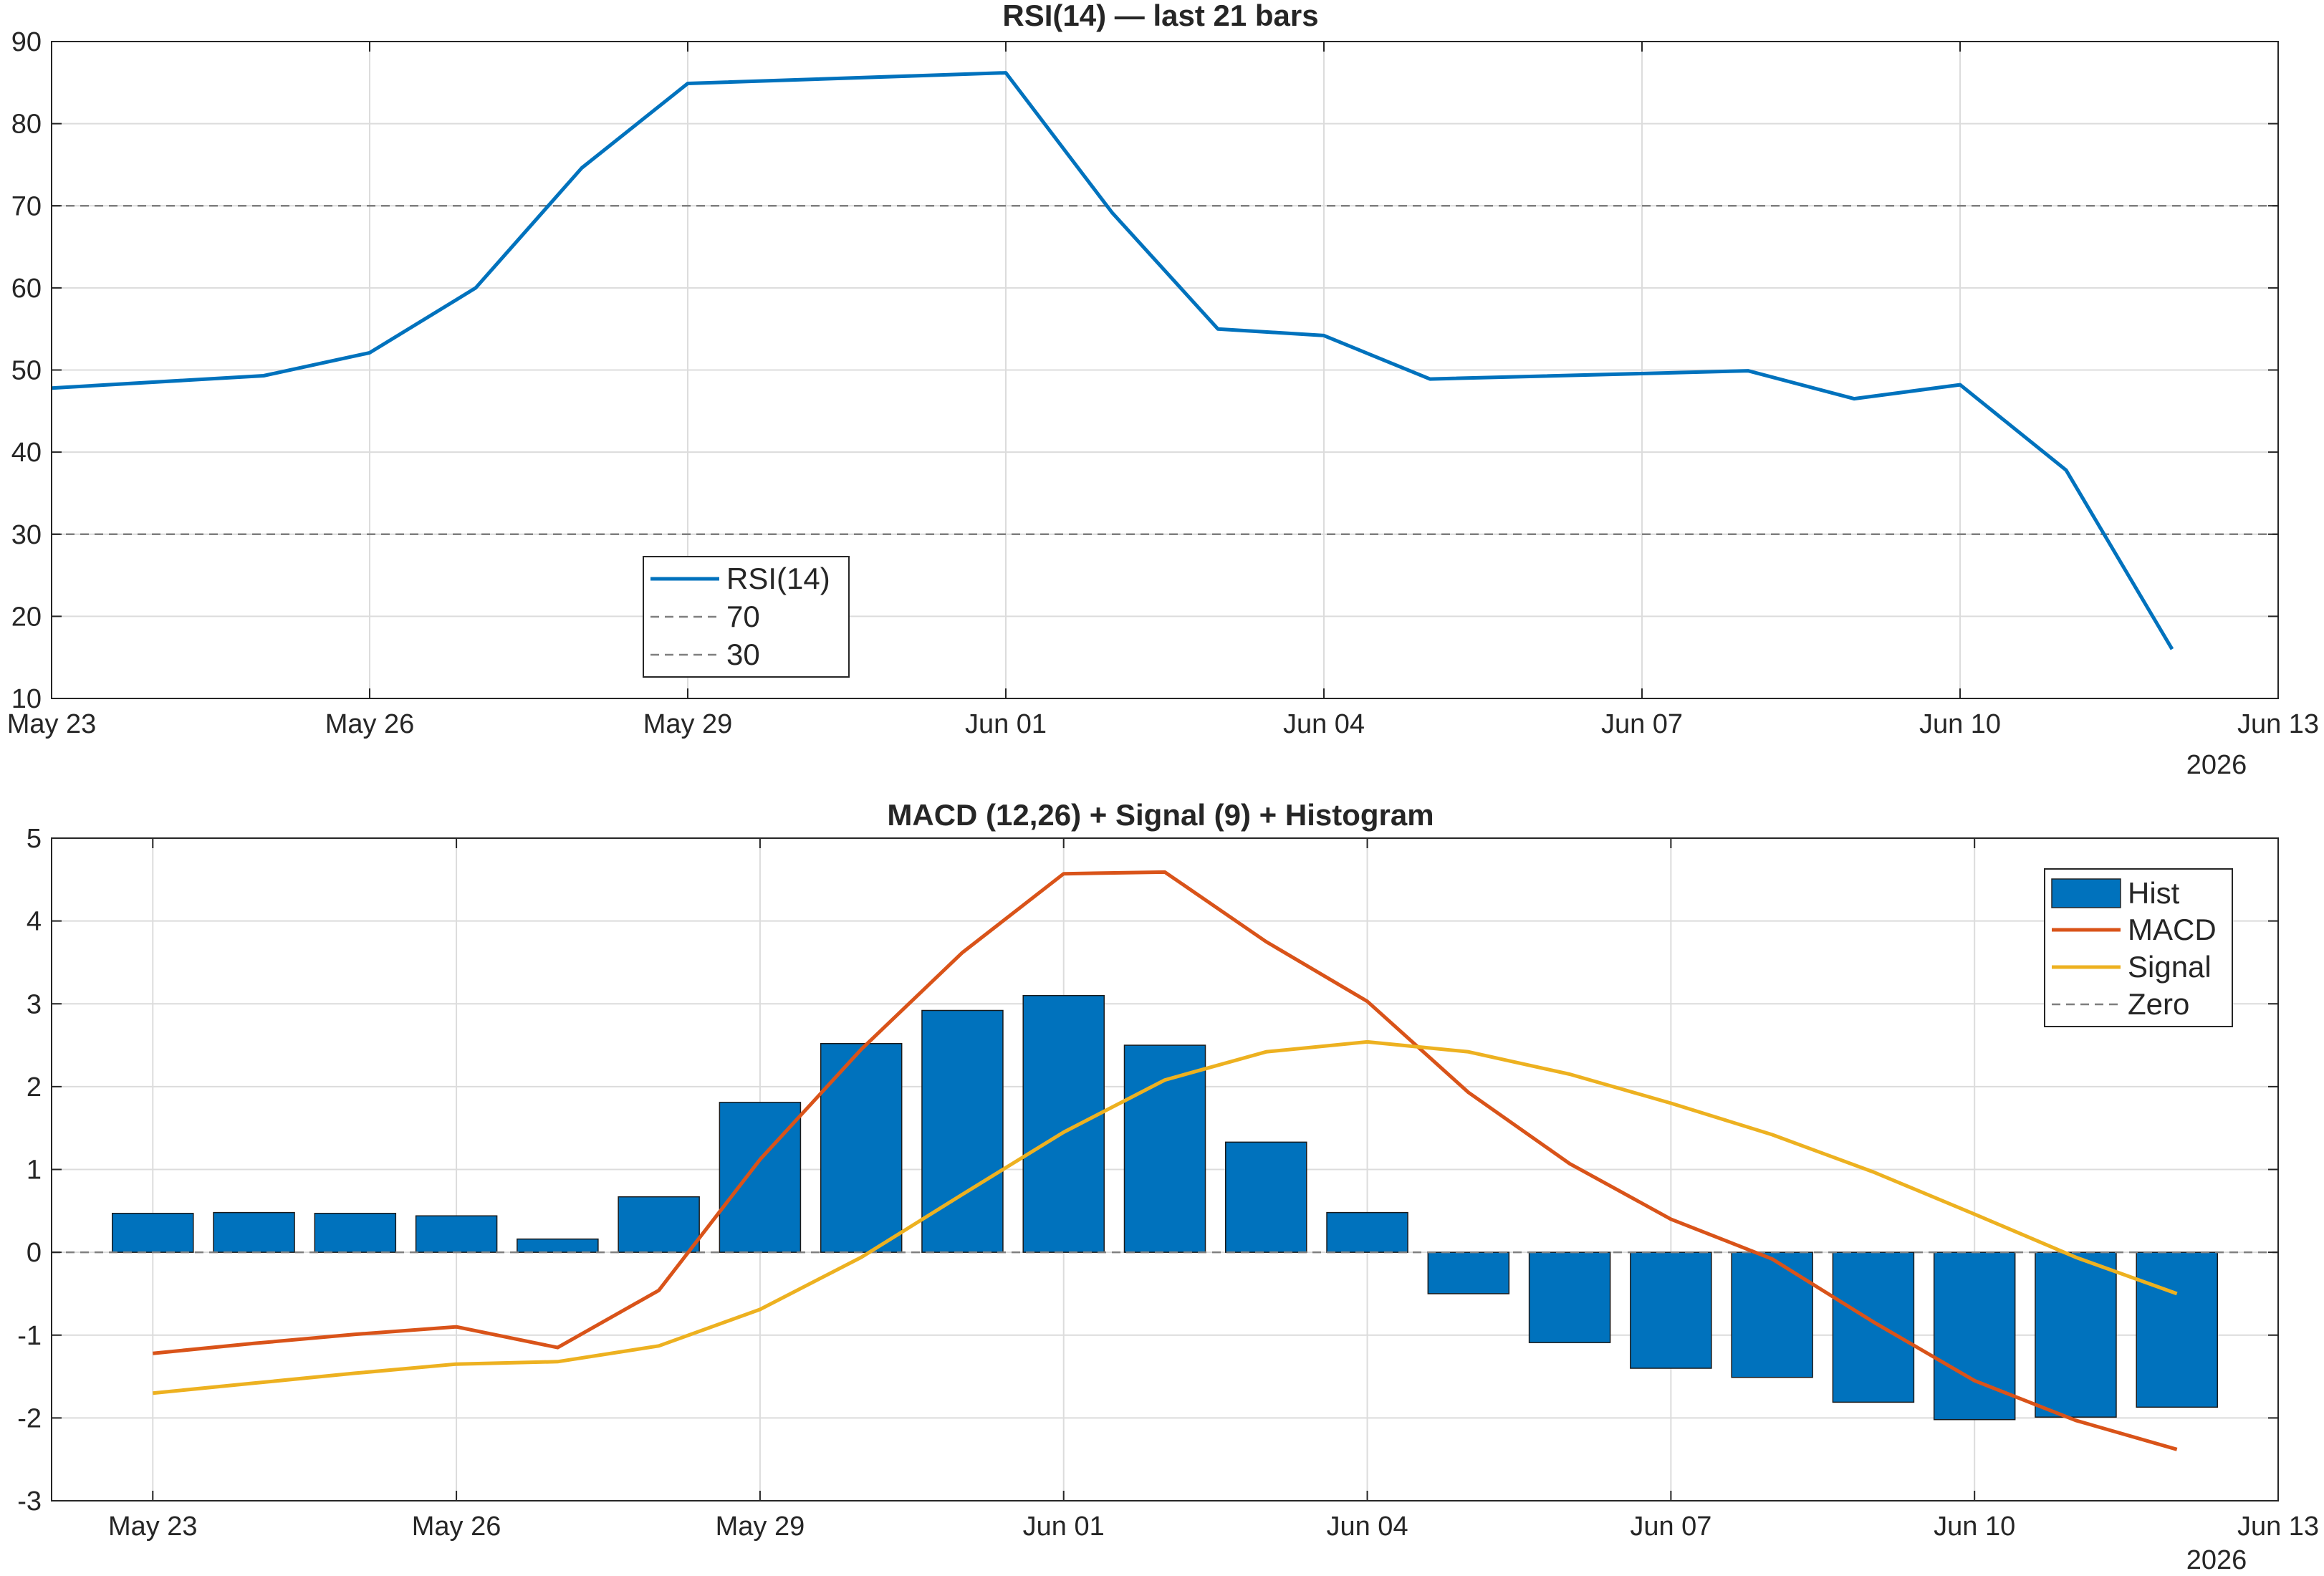  Describe the element at coordinates (1160, 815) in the screenshot. I see `macd-chart-title: MACD (12,26) + Signal (9) + Histogram` at that location.